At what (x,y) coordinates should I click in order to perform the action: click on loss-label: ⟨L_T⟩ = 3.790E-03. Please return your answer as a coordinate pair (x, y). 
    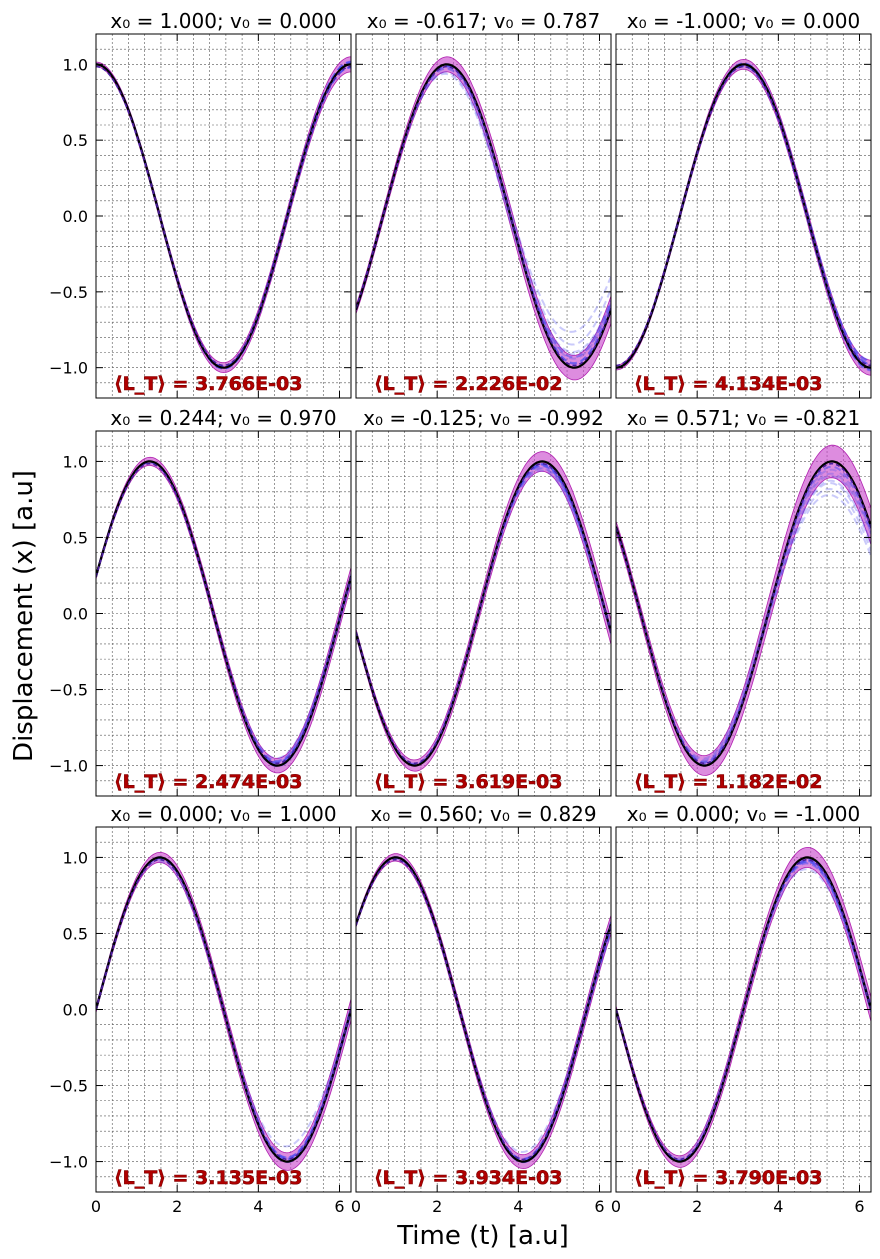
    Looking at the image, I should click on (728, 1178).